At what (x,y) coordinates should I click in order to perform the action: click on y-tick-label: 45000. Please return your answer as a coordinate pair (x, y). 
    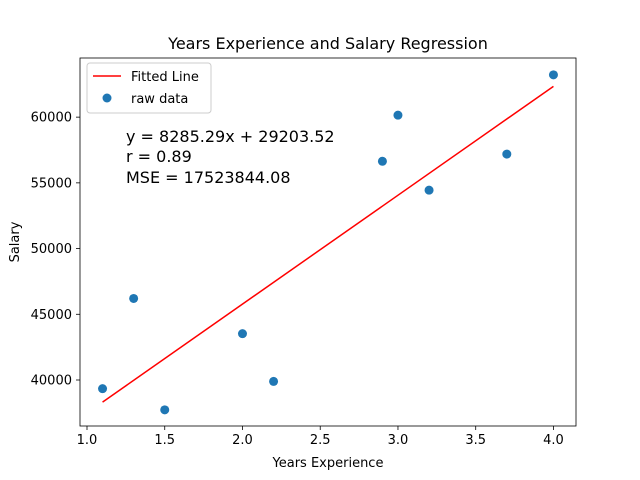
    Looking at the image, I should click on (51, 315).